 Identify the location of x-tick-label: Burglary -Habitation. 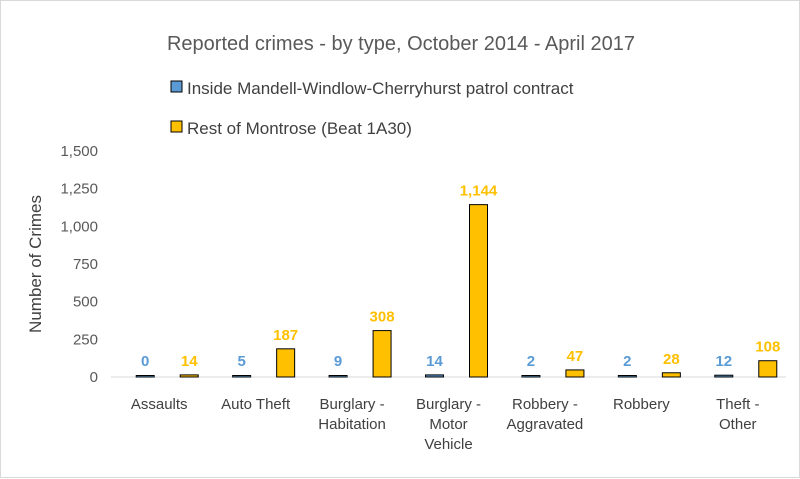
(352, 414).